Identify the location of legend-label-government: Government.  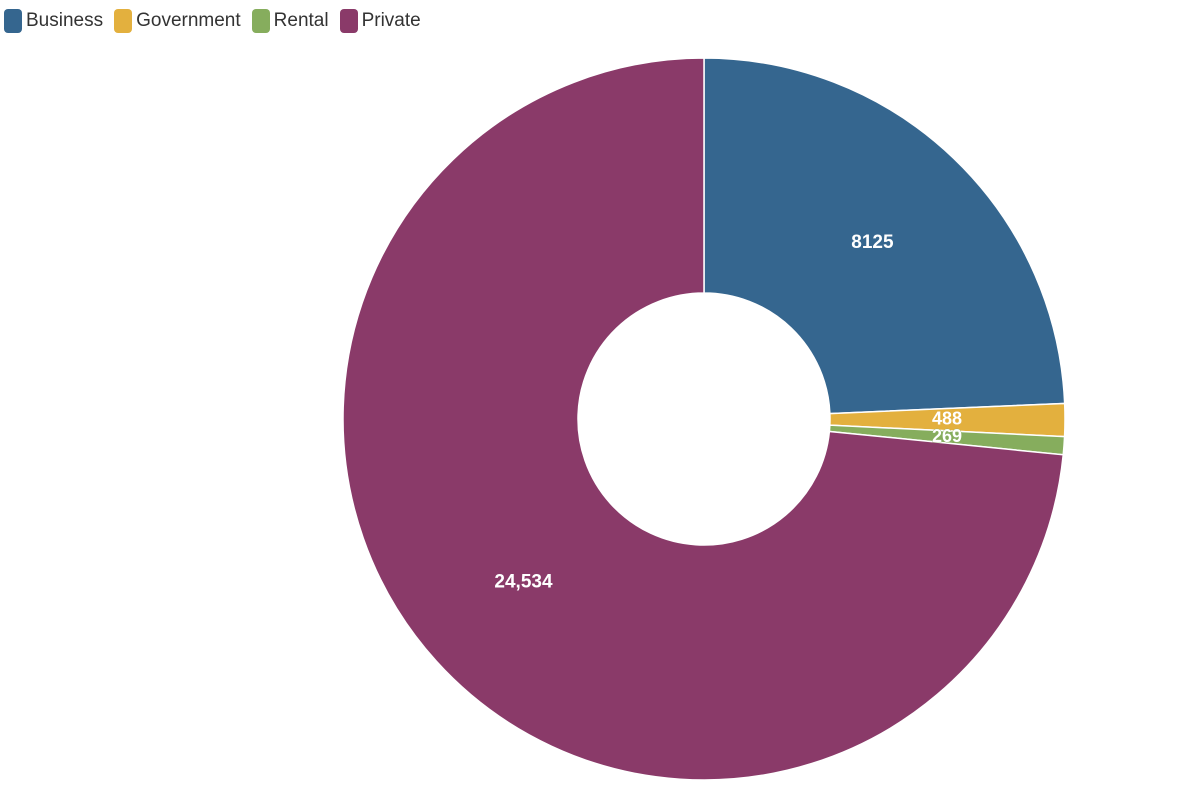
(188, 20).